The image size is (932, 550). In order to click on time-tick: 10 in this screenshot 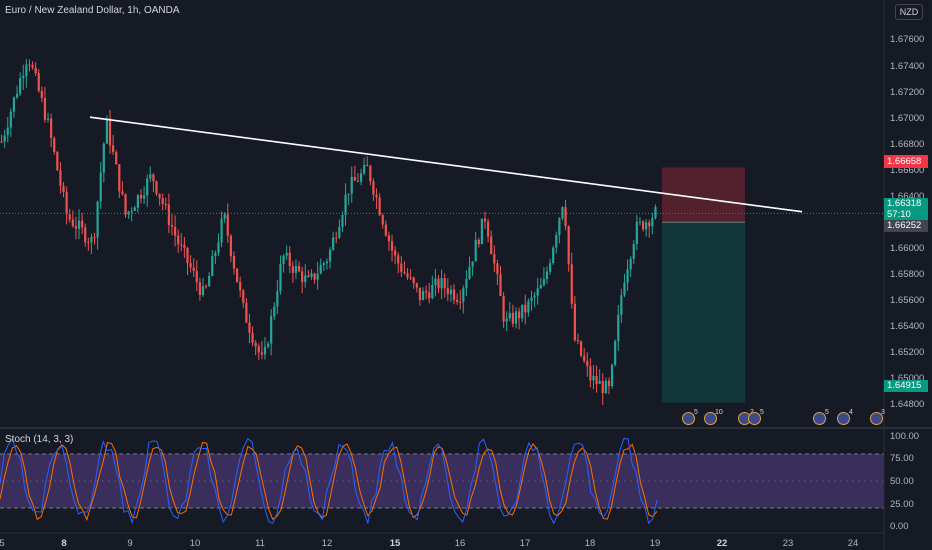, I will do `click(195, 543)`.